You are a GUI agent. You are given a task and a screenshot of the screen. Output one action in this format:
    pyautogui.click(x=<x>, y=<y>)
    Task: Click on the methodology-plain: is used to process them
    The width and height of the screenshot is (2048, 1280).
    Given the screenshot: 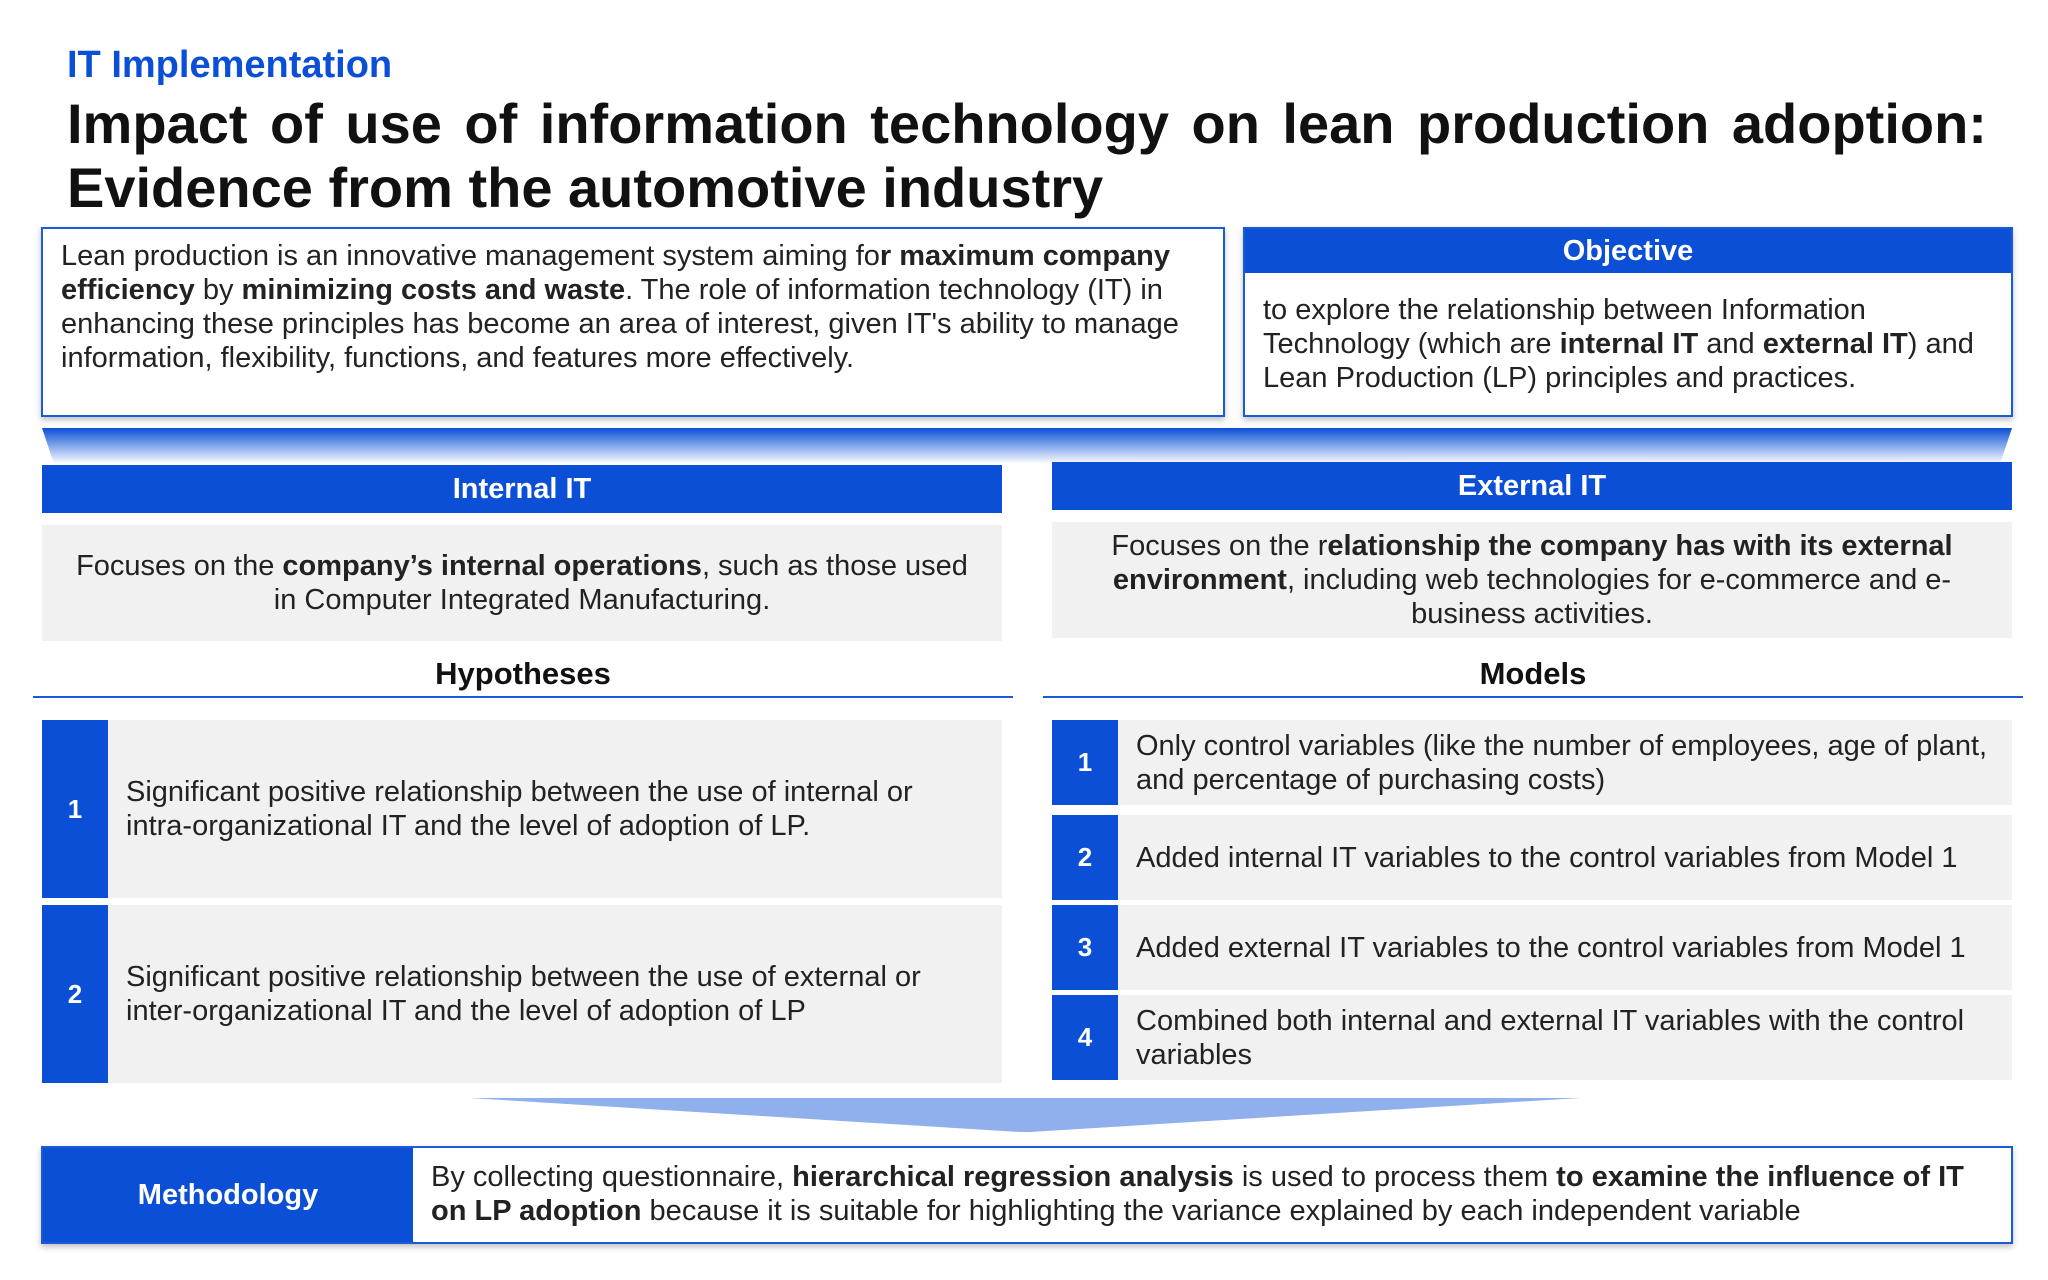 What is the action you would take?
    pyautogui.click(x=1395, y=1177)
    